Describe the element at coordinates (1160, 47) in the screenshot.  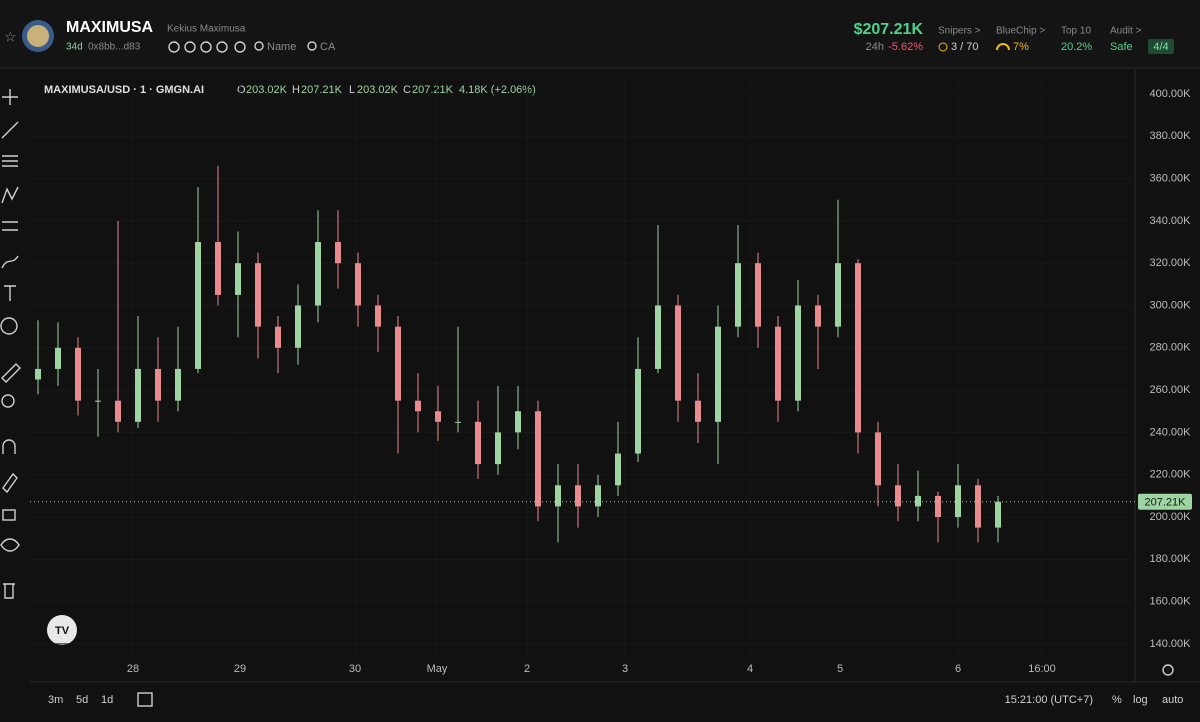
I see `audit-score: 4/4` at that location.